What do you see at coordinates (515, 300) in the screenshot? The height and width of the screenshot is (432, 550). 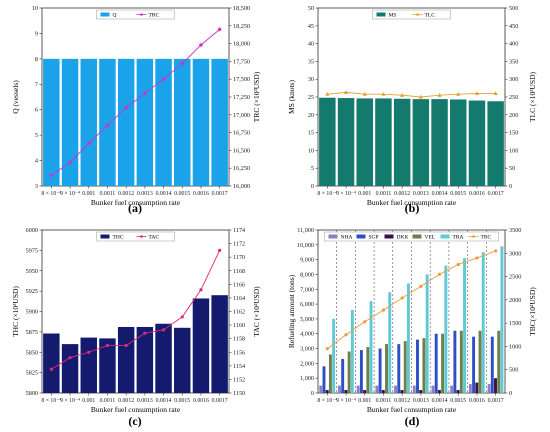 I see `y2tick-label: 2000` at bounding box center [515, 300].